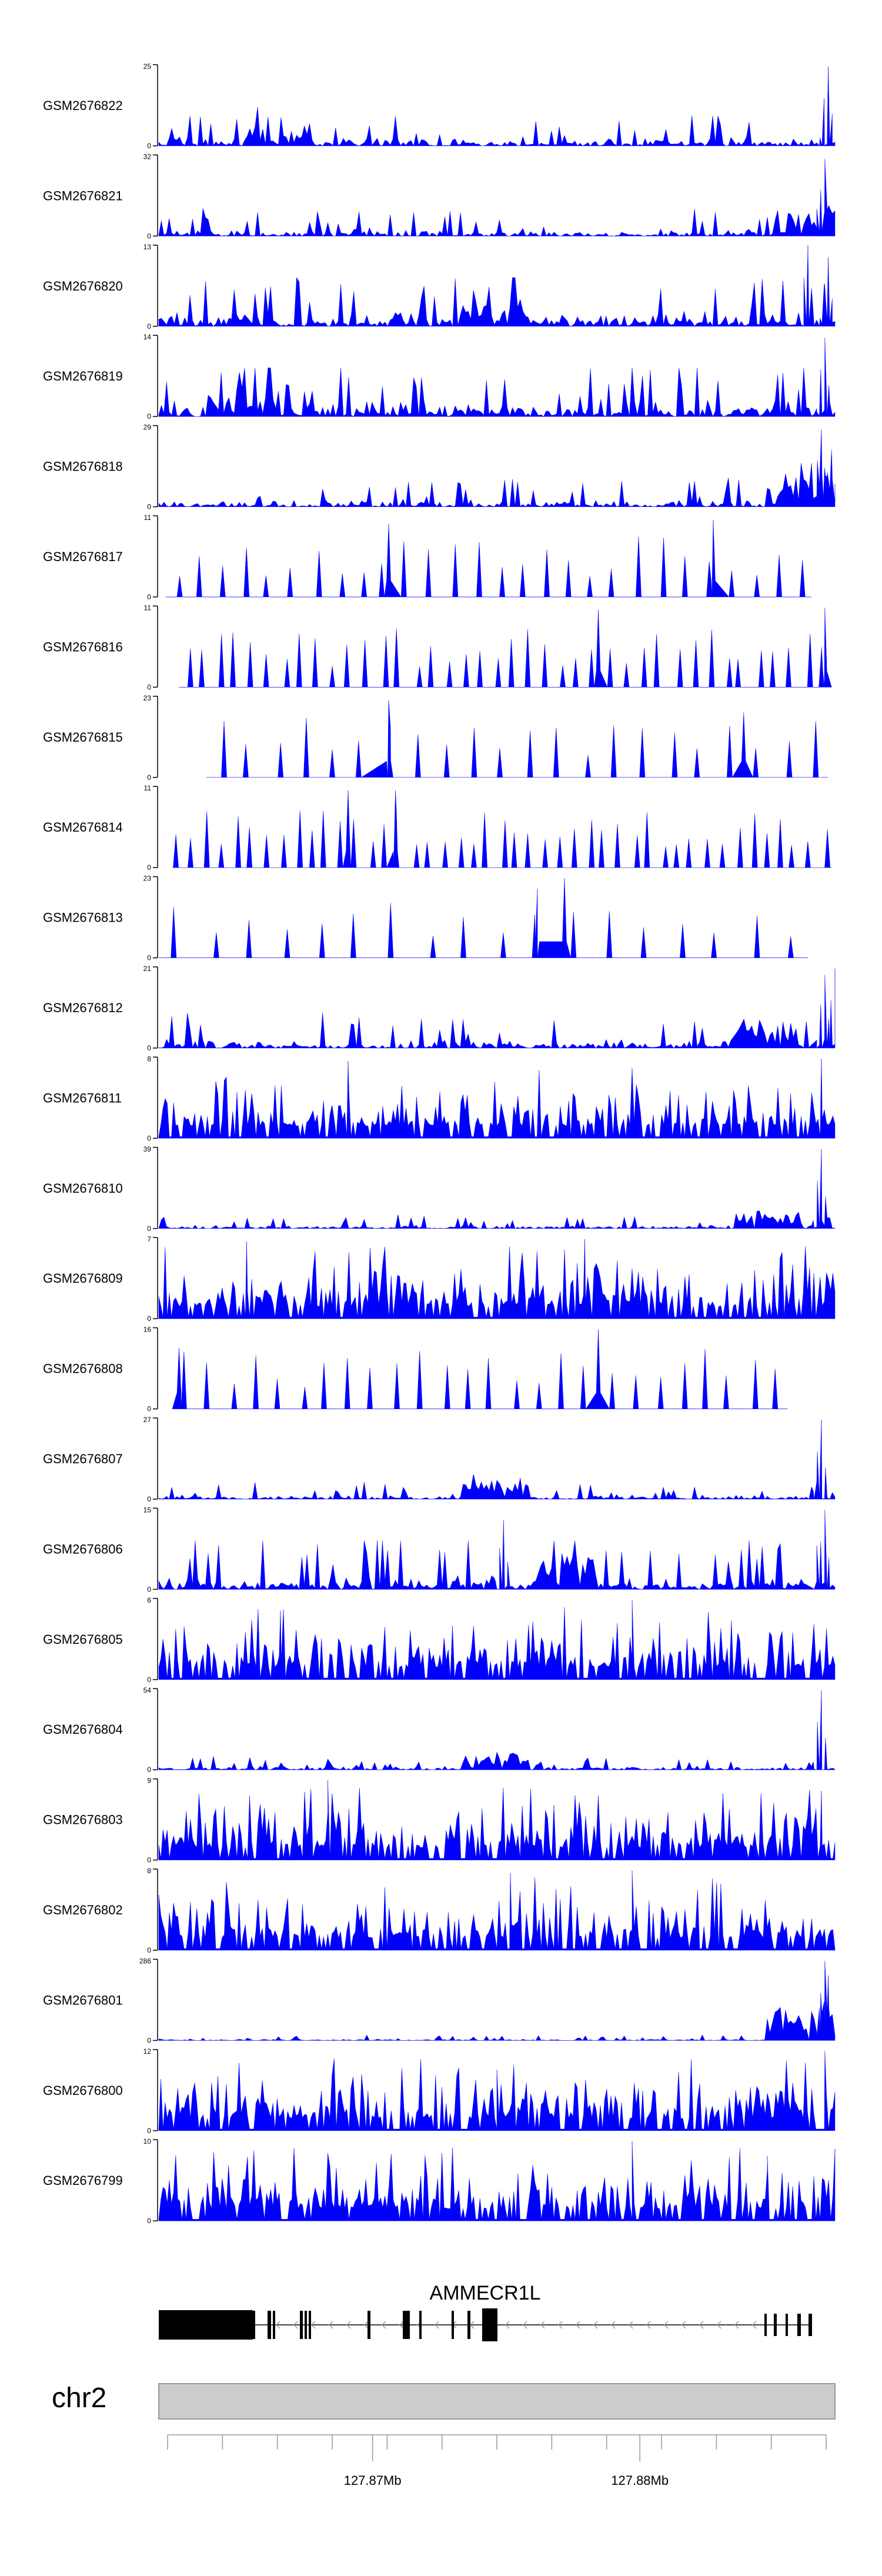  Describe the element at coordinates (147, 1420) in the screenshot. I see `y-max-label: 27` at that location.